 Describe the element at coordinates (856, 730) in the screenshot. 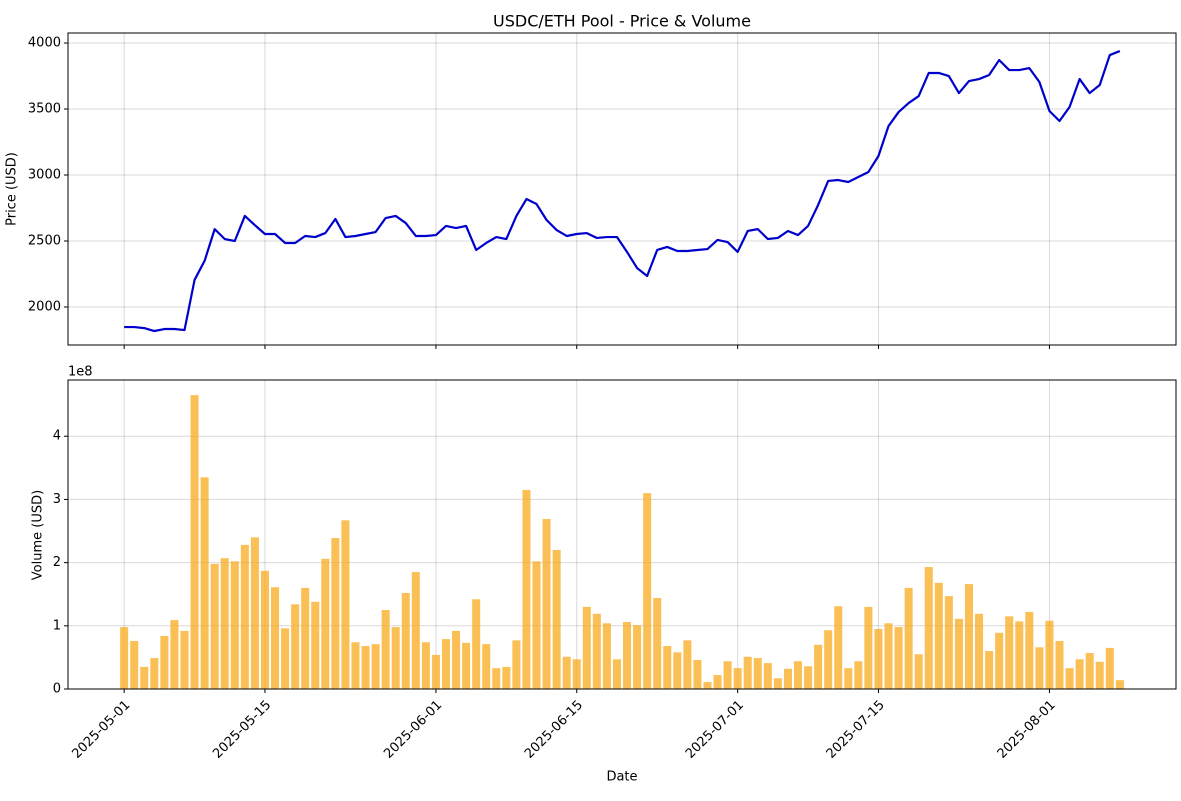

I see `x-tick-label: 2025-07-15` at that location.